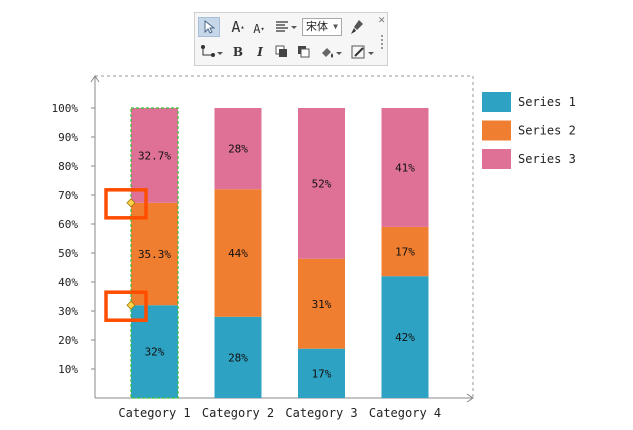 The image size is (633, 430). Describe the element at coordinates (68, 282) in the screenshot. I see `y-tick-label: 40%` at that location.